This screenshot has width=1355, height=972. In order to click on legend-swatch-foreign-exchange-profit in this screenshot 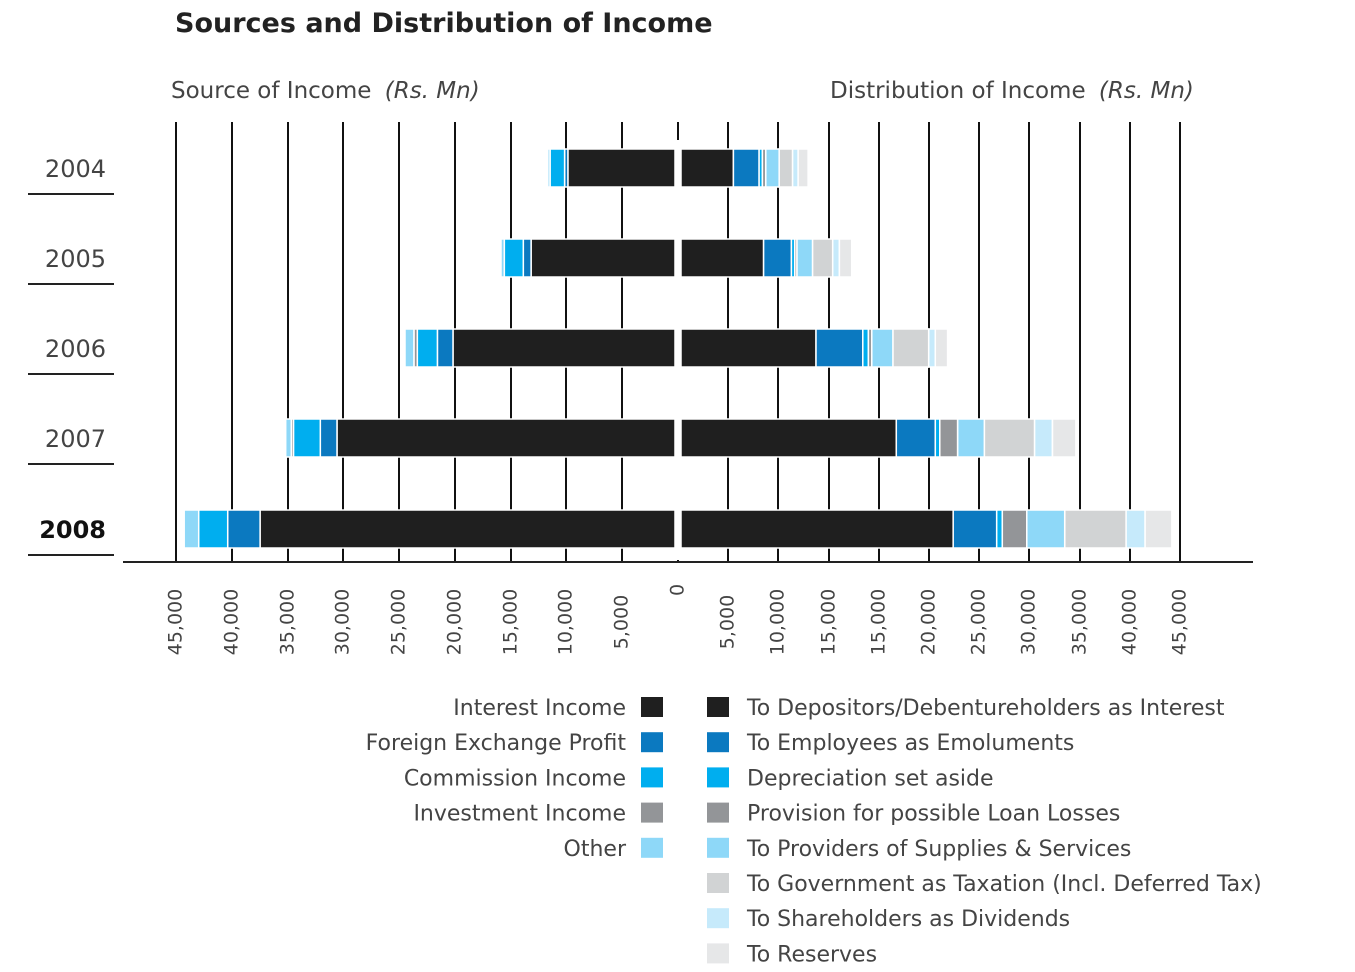, I will do `click(652, 742)`.